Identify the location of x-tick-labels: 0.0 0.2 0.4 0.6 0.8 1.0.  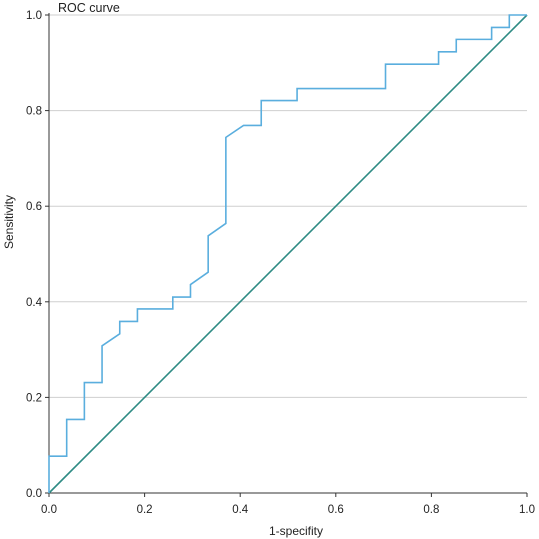
(288, 510).